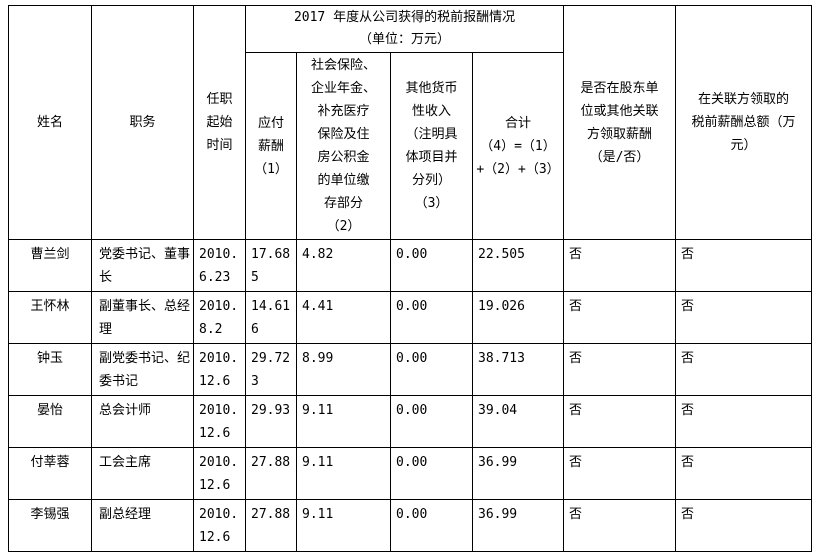  What do you see at coordinates (343, 265) in the screenshot?
I see `cell-insurance: 4.82` at bounding box center [343, 265].